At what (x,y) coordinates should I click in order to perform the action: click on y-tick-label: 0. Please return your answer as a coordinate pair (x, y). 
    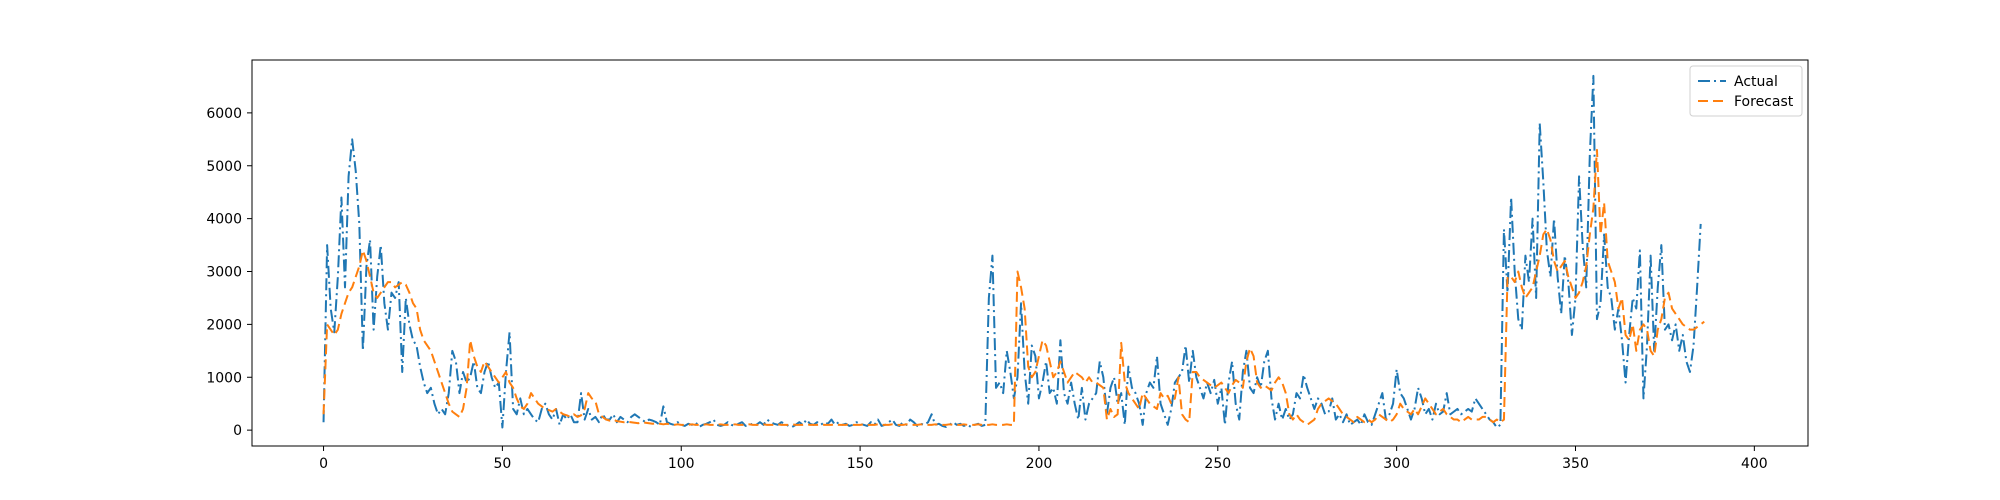
    Looking at the image, I should click on (237, 431).